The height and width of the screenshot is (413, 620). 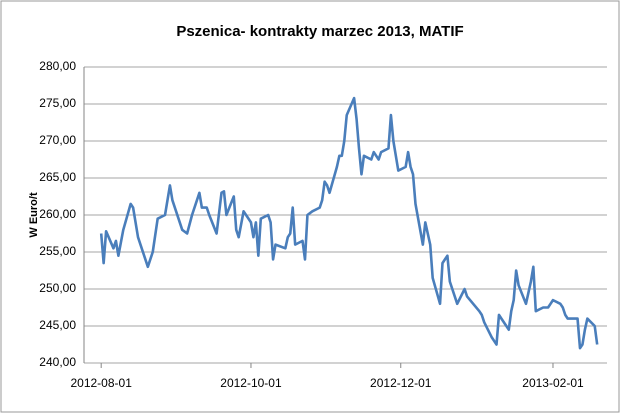 I want to click on x-tick-label: 2012-08-01, so click(x=101, y=383).